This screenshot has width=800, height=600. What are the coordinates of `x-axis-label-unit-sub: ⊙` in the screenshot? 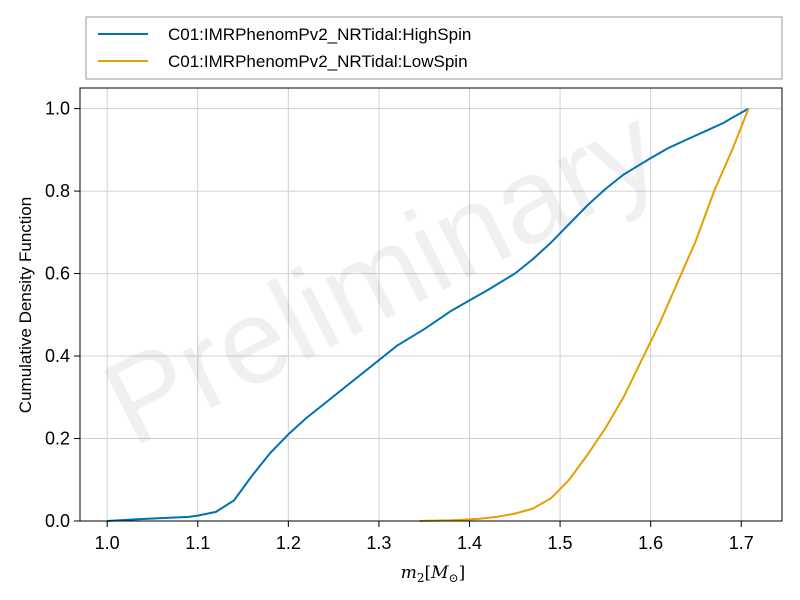 It's located at (454, 578).